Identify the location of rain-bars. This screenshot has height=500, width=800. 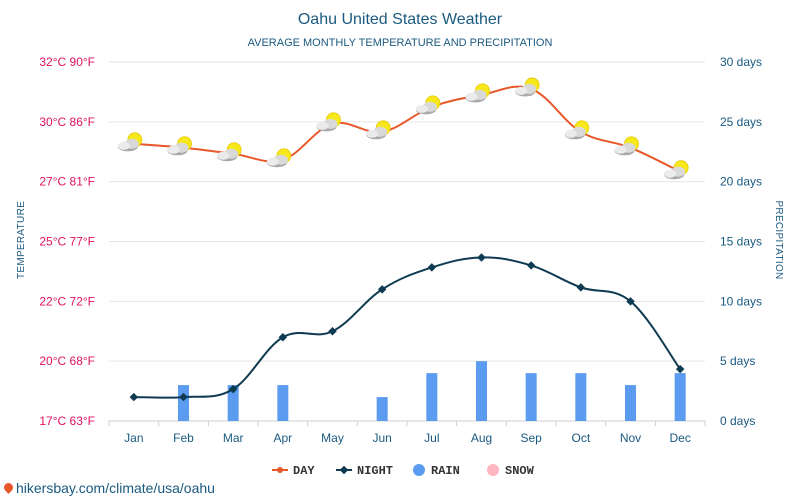
(432, 391).